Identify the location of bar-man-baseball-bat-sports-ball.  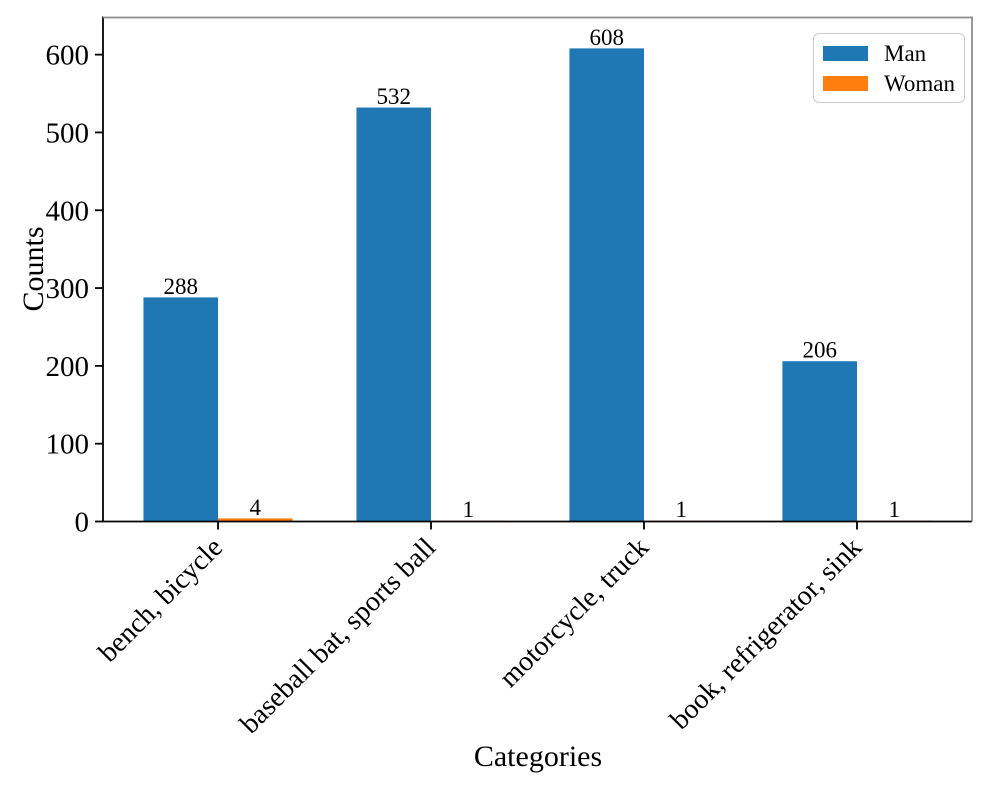
(394, 314).